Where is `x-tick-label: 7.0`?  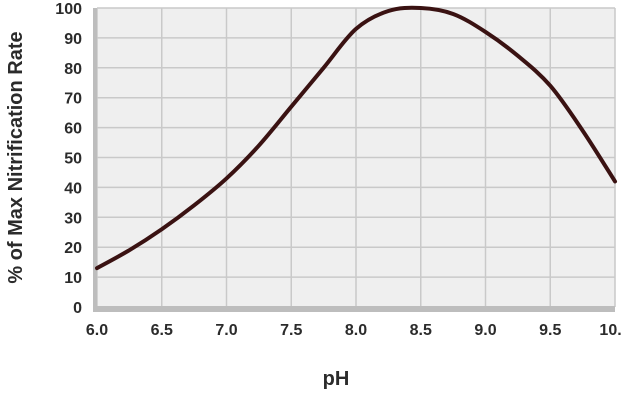
x-tick-label: 7.0 is located at coordinates (226, 330).